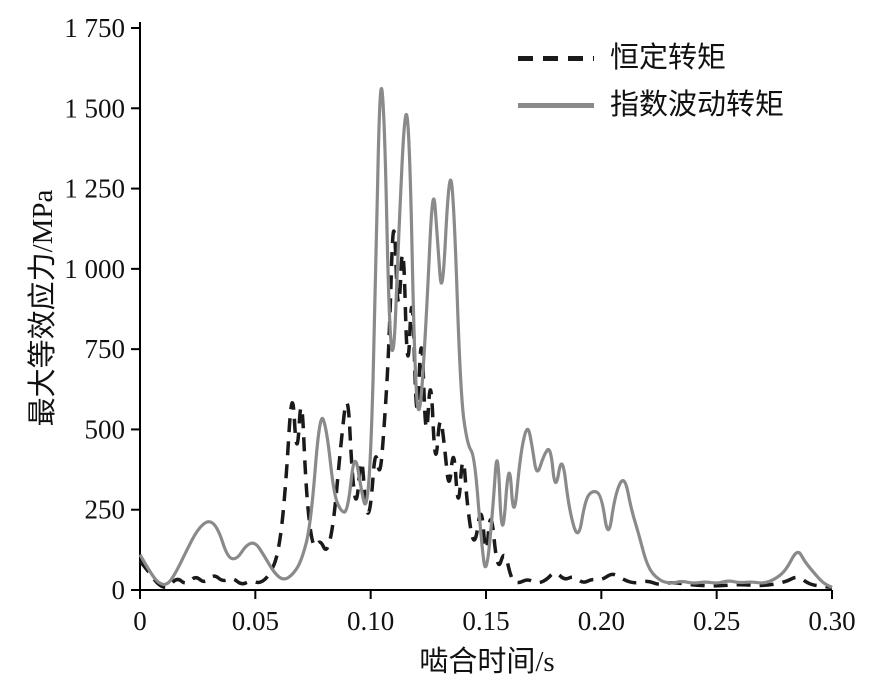  What do you see at coordinates (43, 308) in the screenshot?
I see `y-axis-title: 最大等效应力/MPa` at bounding box center [43, 308].